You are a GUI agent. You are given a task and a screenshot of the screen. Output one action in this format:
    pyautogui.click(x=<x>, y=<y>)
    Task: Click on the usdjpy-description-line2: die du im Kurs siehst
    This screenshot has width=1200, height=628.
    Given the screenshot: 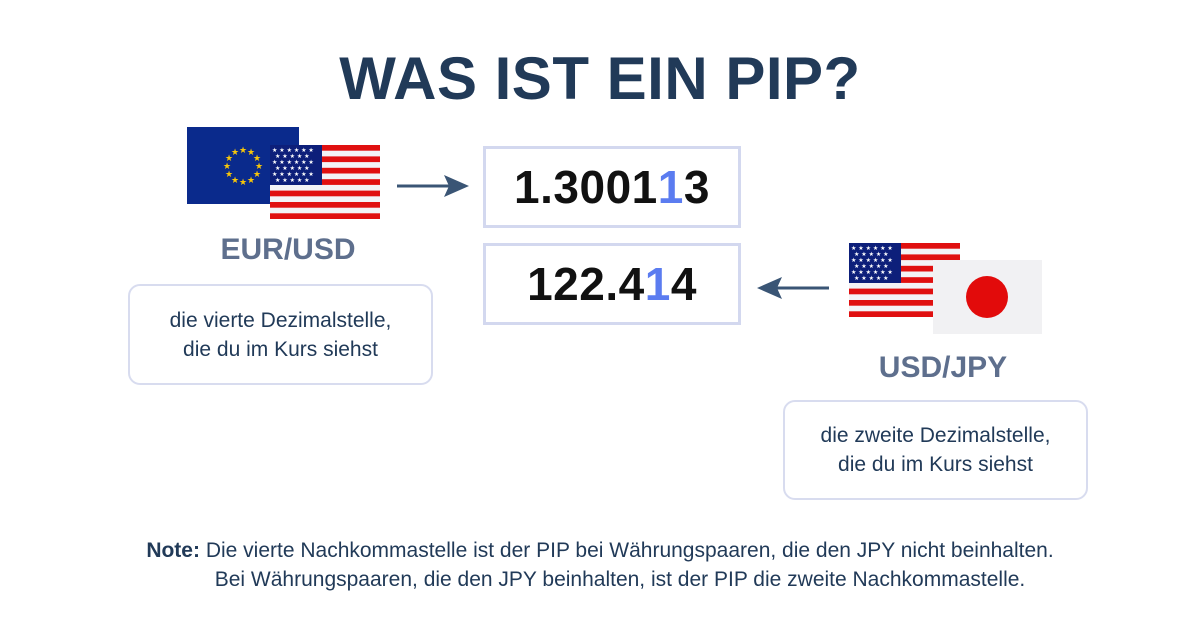 What is the action you would take?
    pyautogui.click(x=935, y=464)
    